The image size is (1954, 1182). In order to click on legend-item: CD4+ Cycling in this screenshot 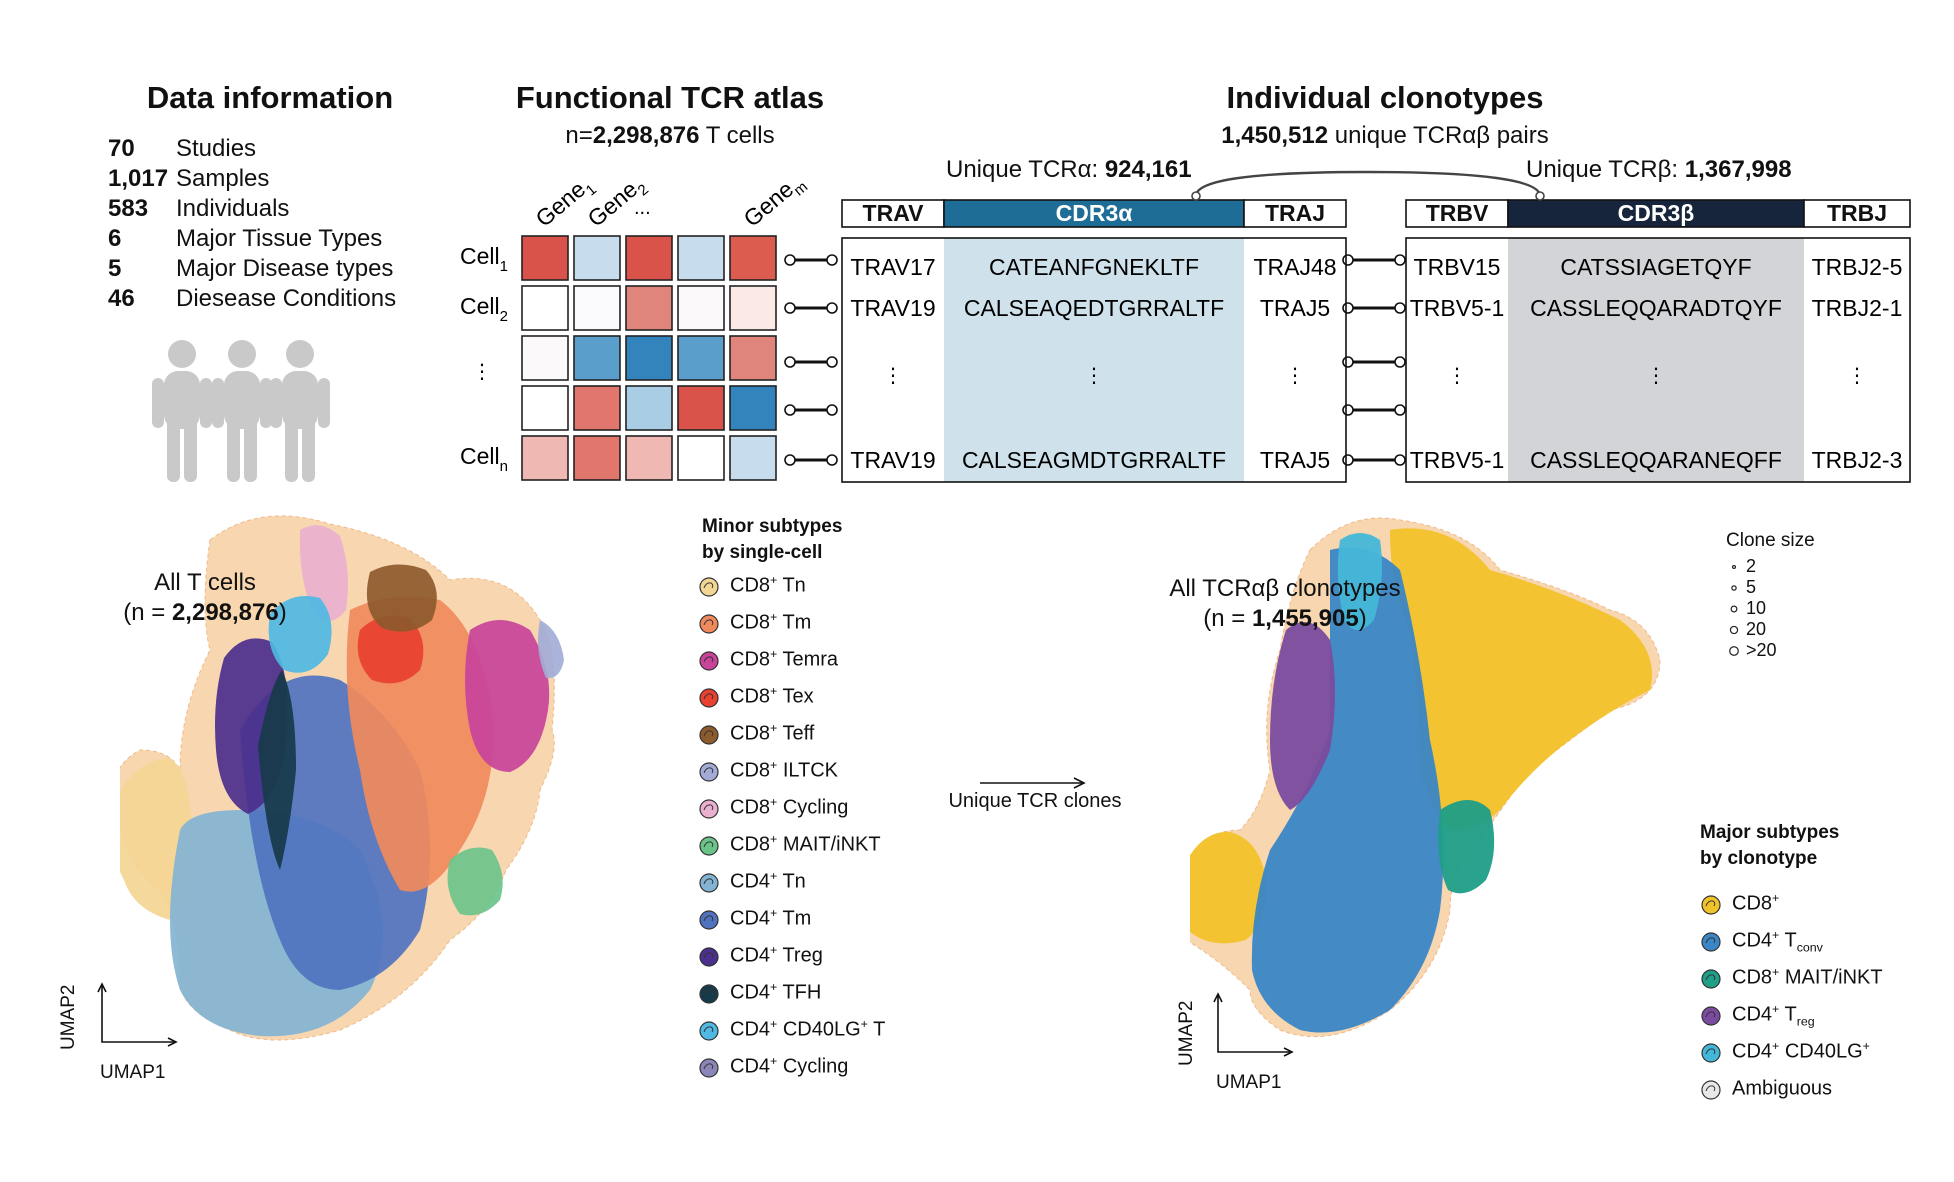, I will do `click(828, 1067)`.